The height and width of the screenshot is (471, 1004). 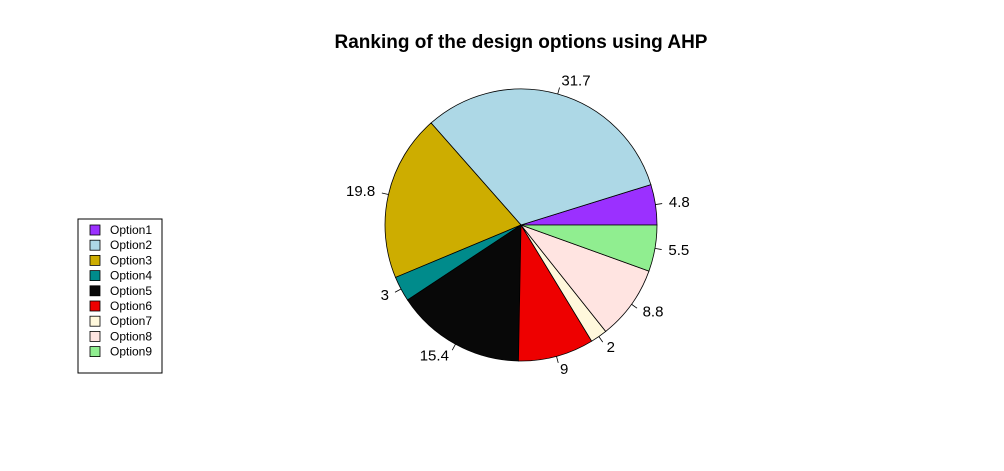 What do you see at coordinates (95, 230) in the screenshot?
I see `legend-swatch-option1` at bounding box center [95, 230].